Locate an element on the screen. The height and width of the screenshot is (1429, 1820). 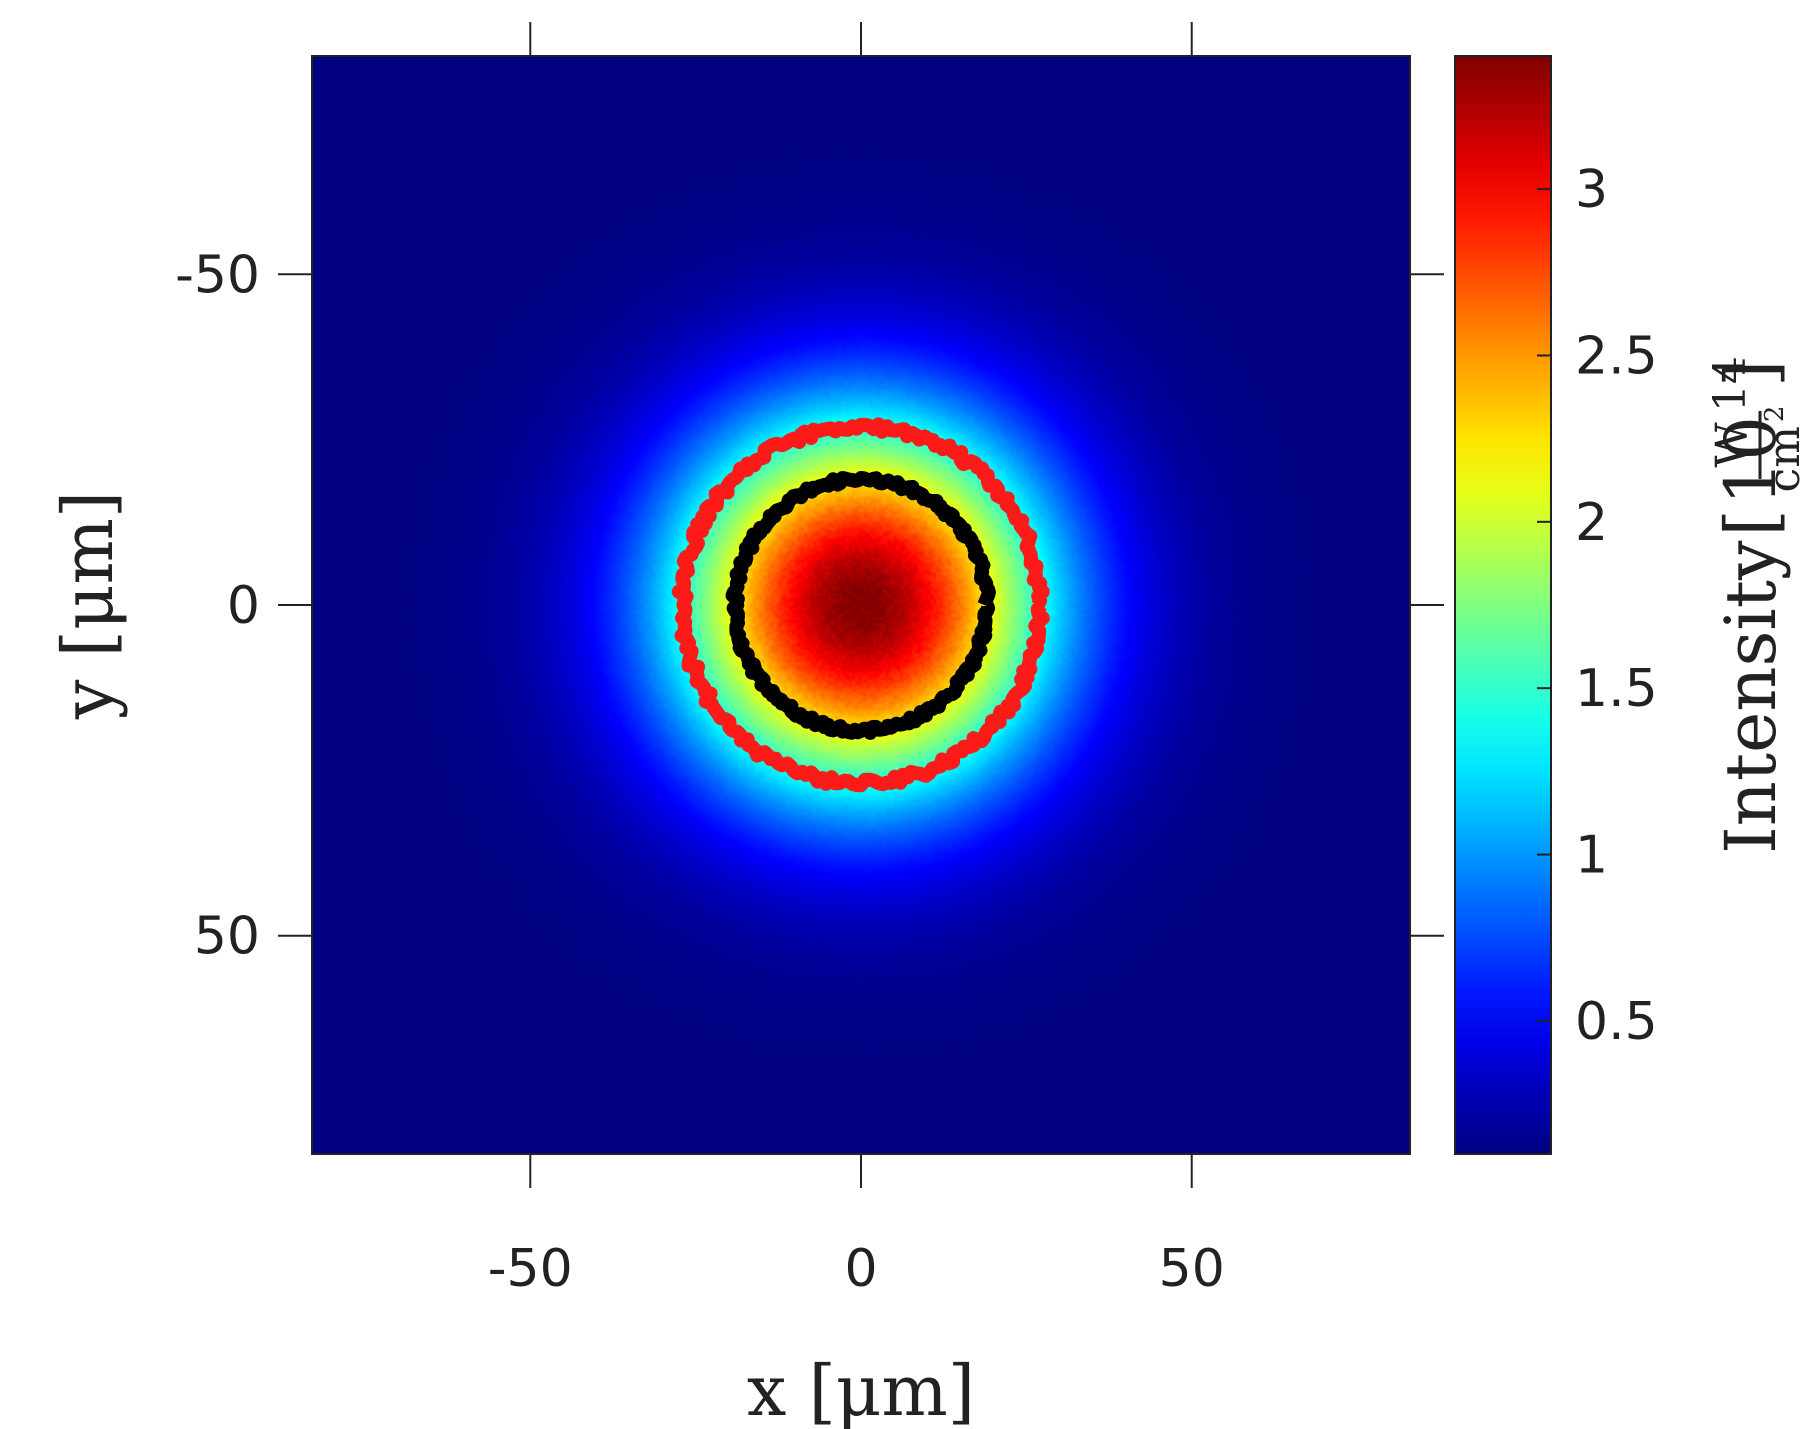
colorbar-unit-numerator: W is located at coordinates (1732, 445).